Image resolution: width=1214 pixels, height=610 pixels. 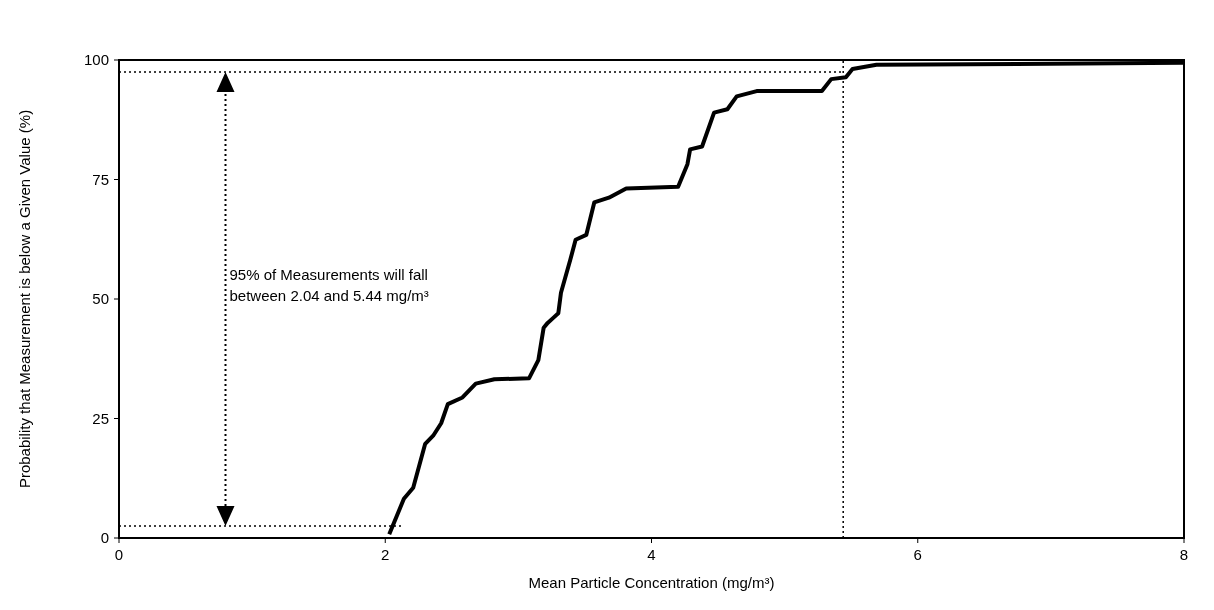 I want to click on x-tick-label: 2, so click(x=385, y=554).